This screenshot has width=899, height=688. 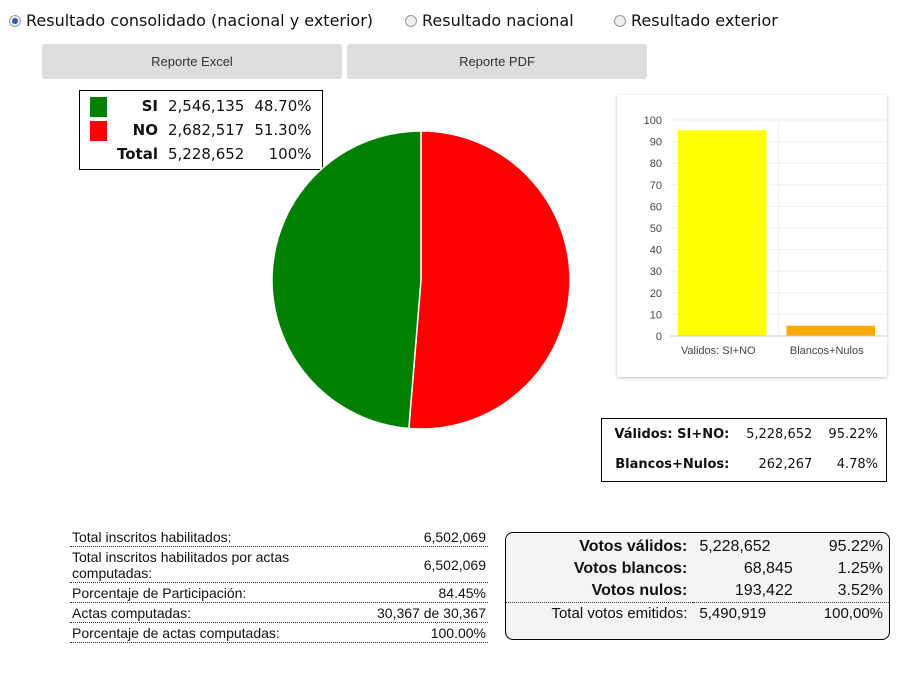 I want to click on y-tick-label: 50, so click(x=656, y=229).